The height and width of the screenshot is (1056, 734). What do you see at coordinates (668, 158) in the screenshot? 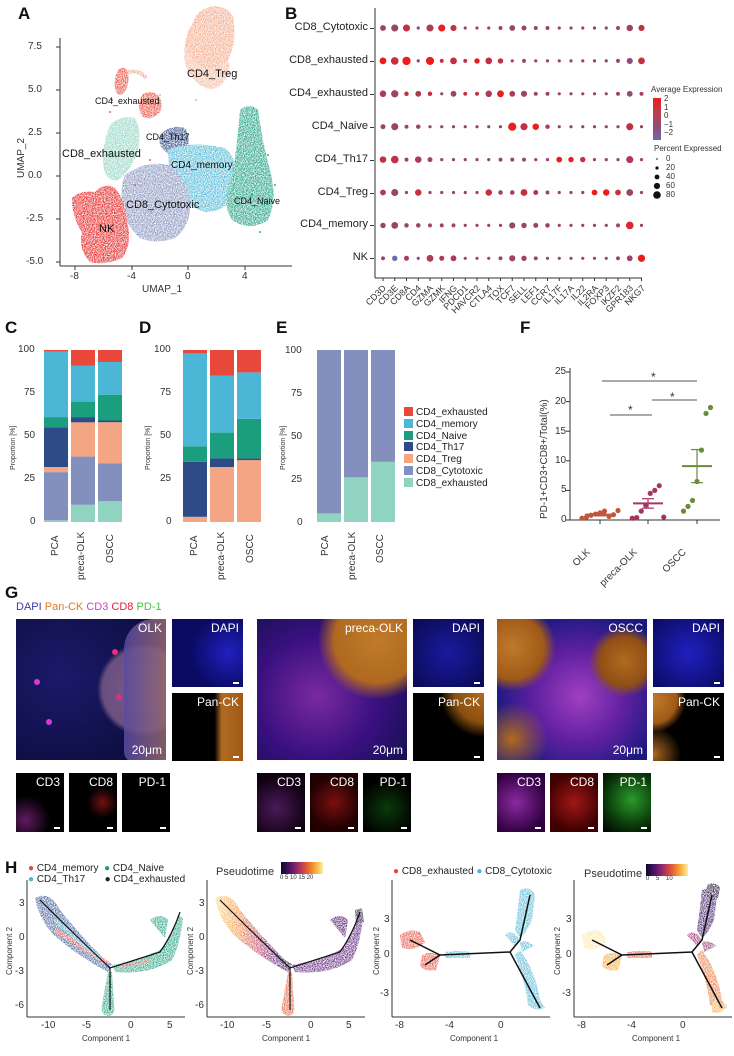
I see `tick: 0` at bounding box center [668, 158].